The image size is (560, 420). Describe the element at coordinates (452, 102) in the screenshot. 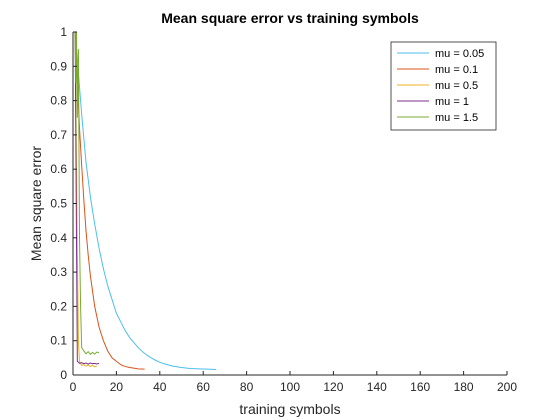

I see `legend-label-4: mu = 1` at that location.